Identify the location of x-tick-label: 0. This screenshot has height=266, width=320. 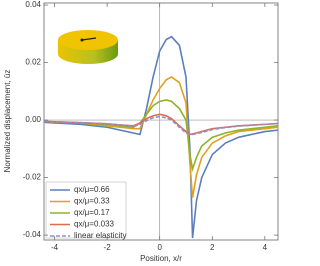
(159, 247).